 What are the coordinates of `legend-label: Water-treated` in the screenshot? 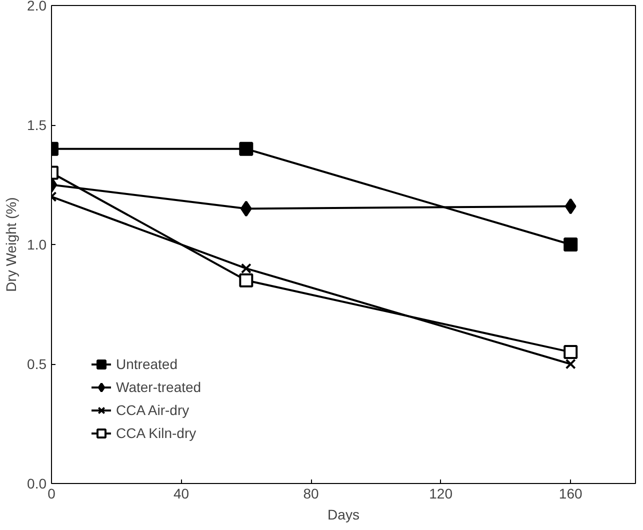 It's located at (159, 387).